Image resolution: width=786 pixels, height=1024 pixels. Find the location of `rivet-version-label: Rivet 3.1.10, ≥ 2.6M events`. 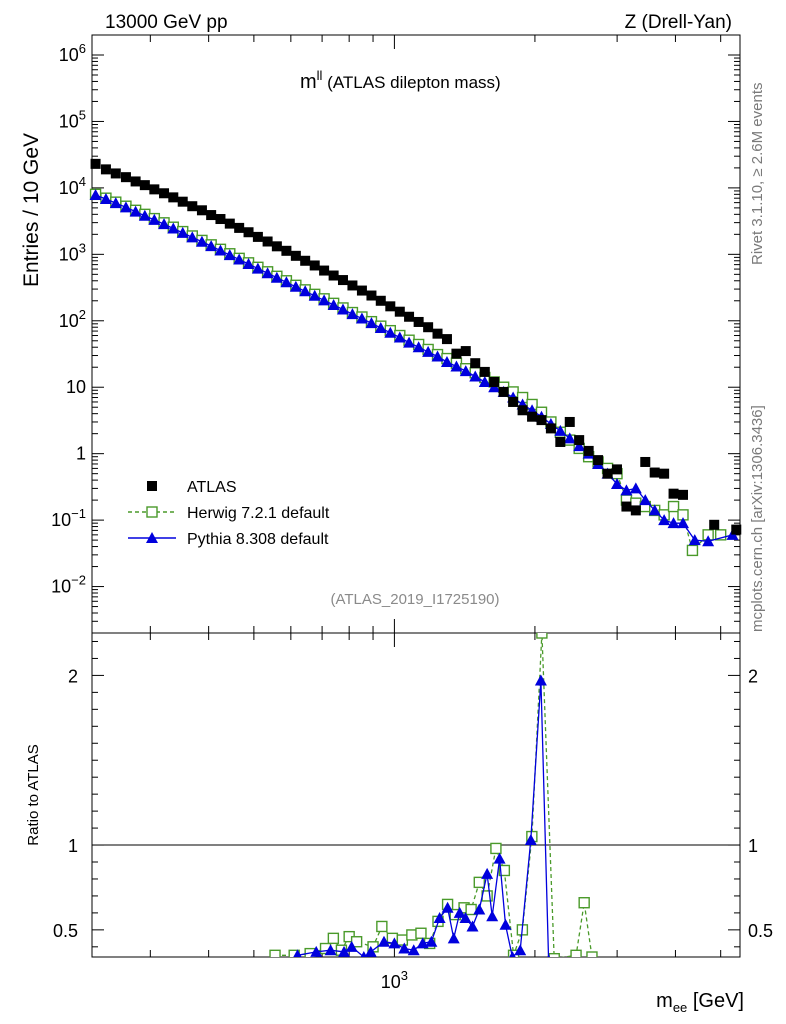

rivet-version-label: Rivet 3.1.10, ≥ 2.6M events is located at coordinates (757, 174).